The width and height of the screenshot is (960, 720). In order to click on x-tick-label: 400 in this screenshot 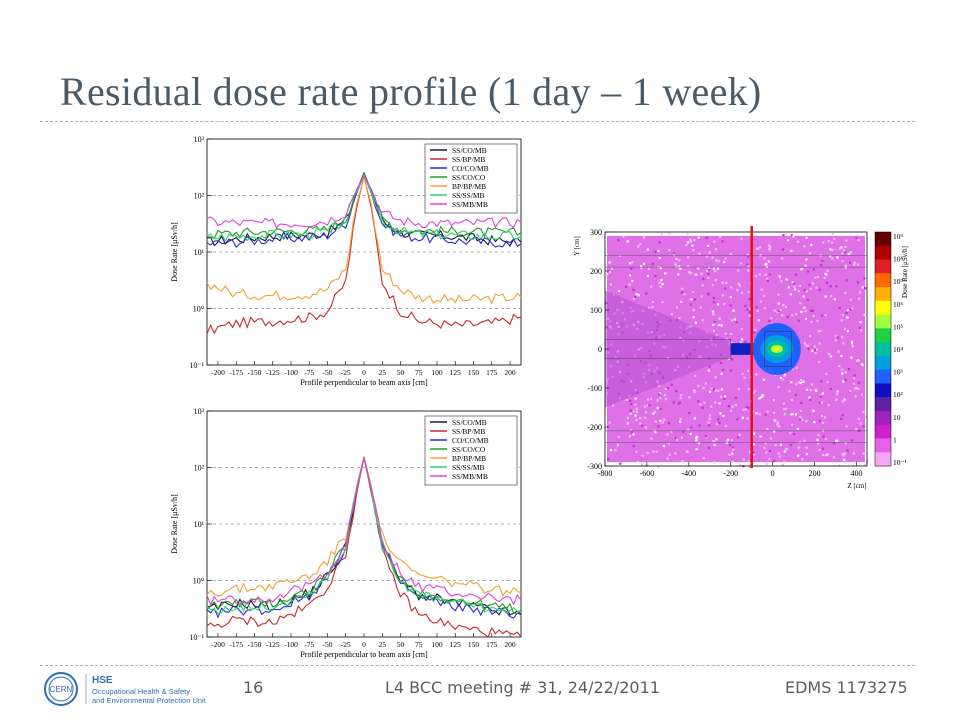, I will do `click(857, 473)`.